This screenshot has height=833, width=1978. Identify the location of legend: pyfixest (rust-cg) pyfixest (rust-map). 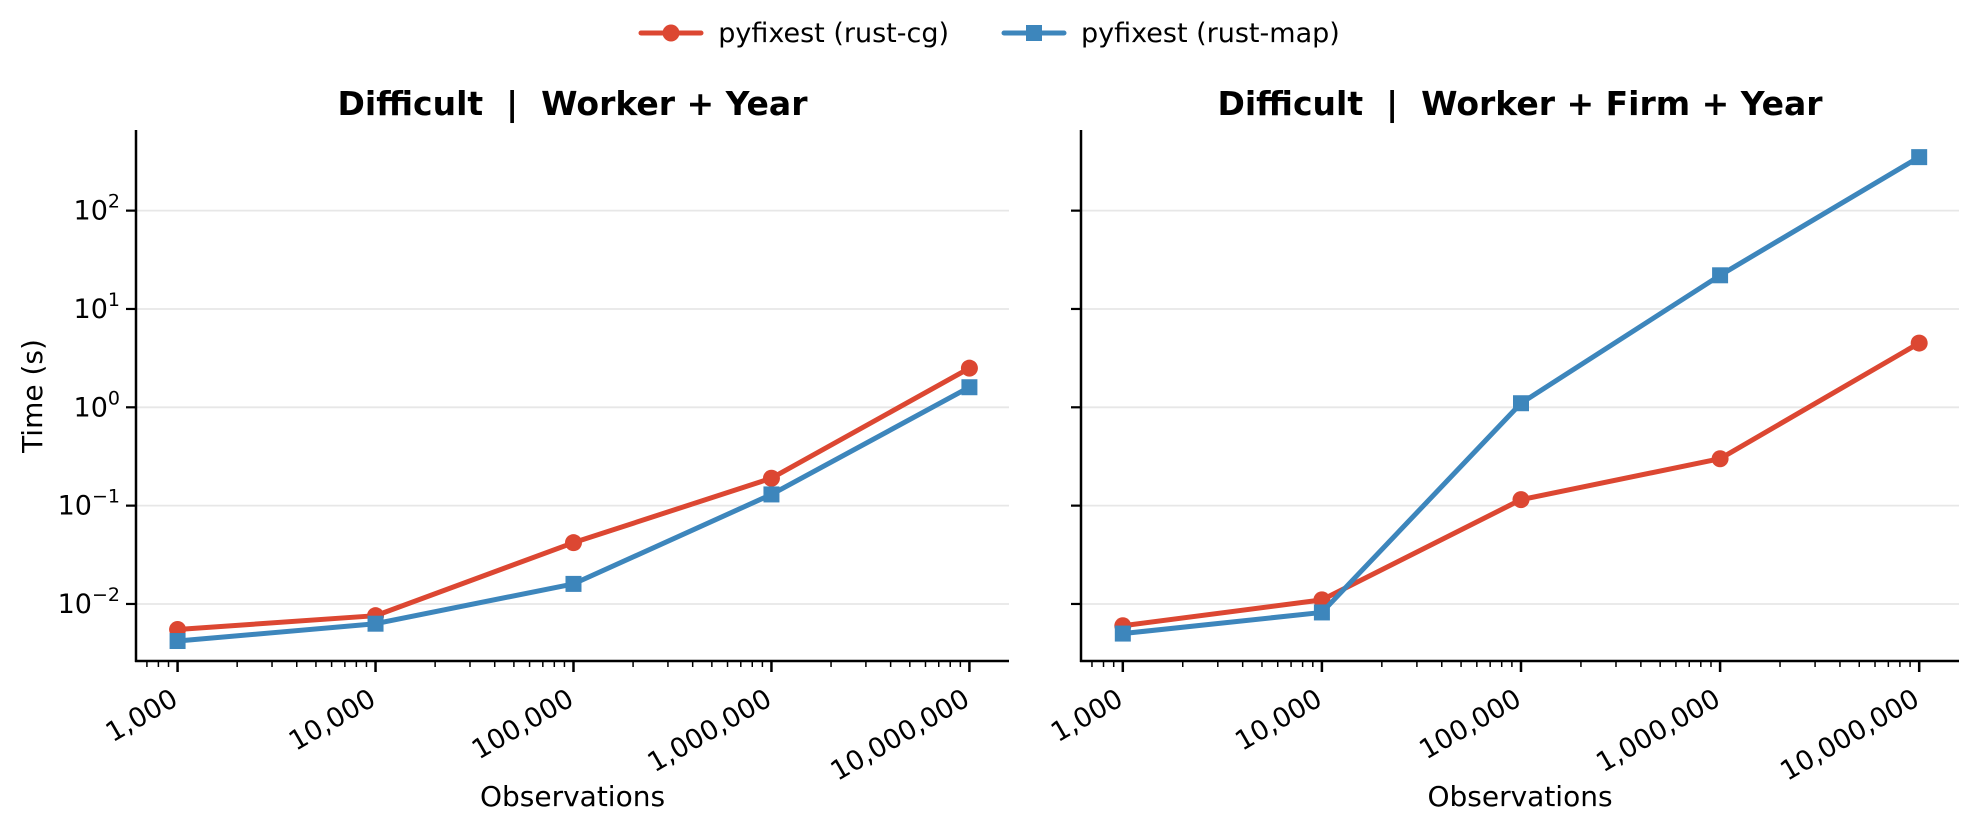
(989, 33).